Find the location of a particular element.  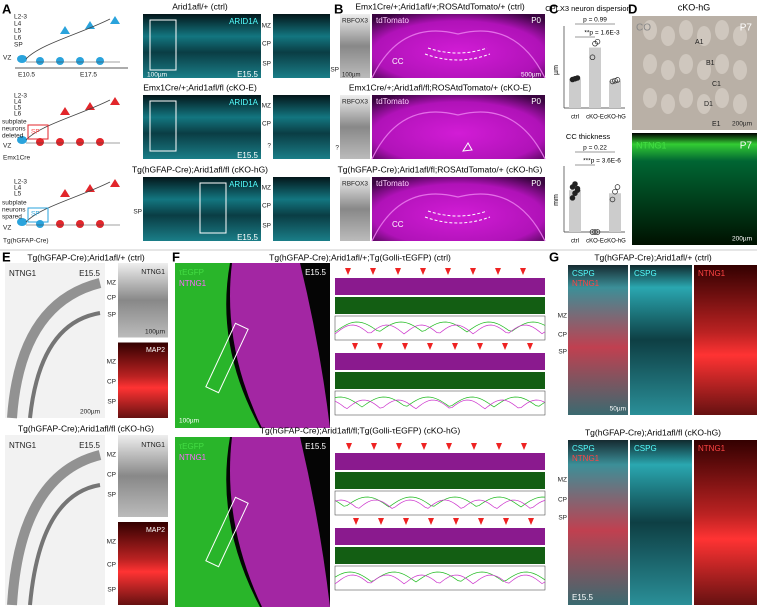

rbfox3-image is located at coordinates (355, 209).